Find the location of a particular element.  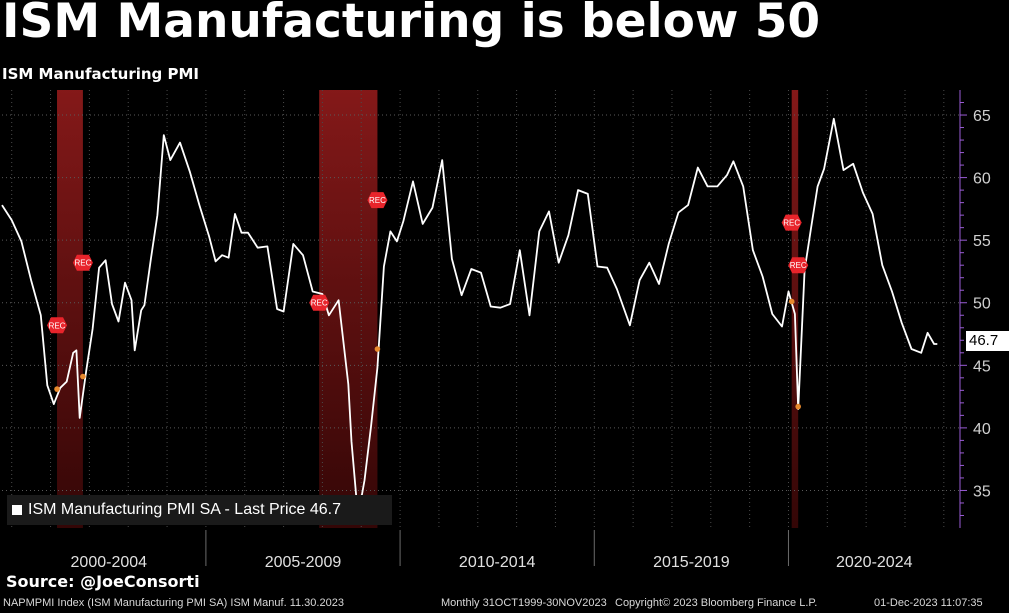

chart-subtitle: ISM Manufacturing PMI is located at coordinates (101, 74).